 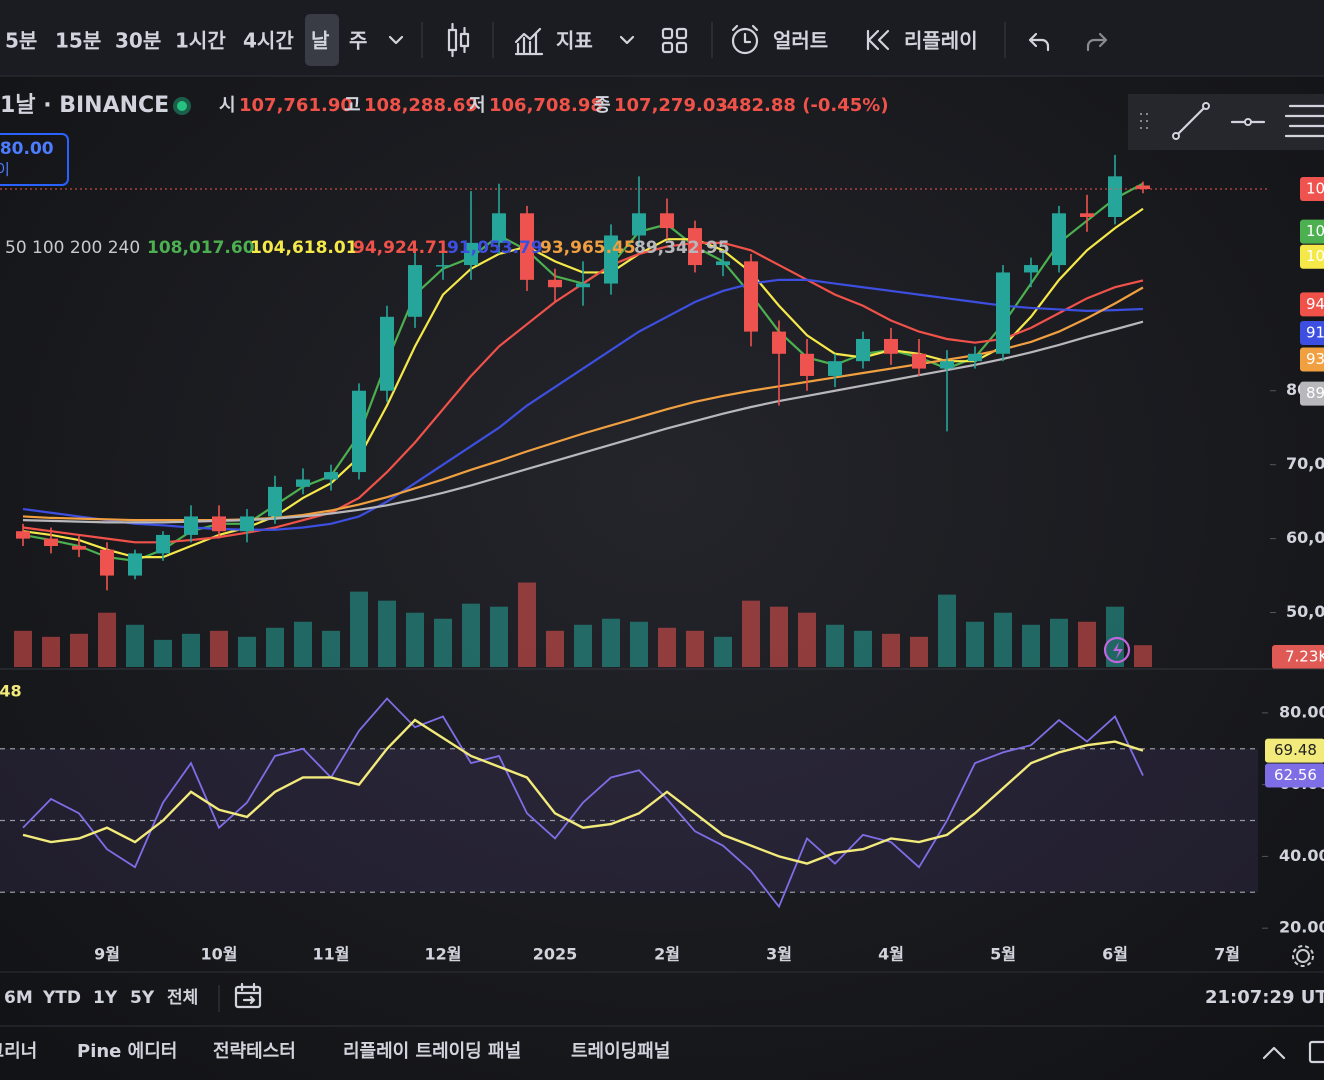 I want to click on fib-tool, so click(x=1304, y=121).